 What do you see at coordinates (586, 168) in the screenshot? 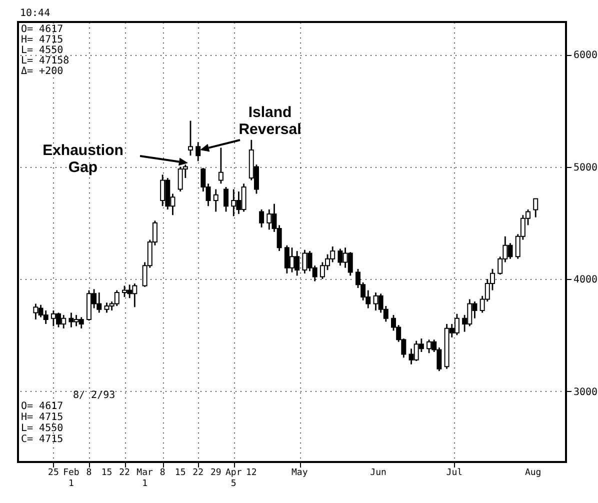
I see `y-tick-label: 5000` at bounding box center [586, 168].